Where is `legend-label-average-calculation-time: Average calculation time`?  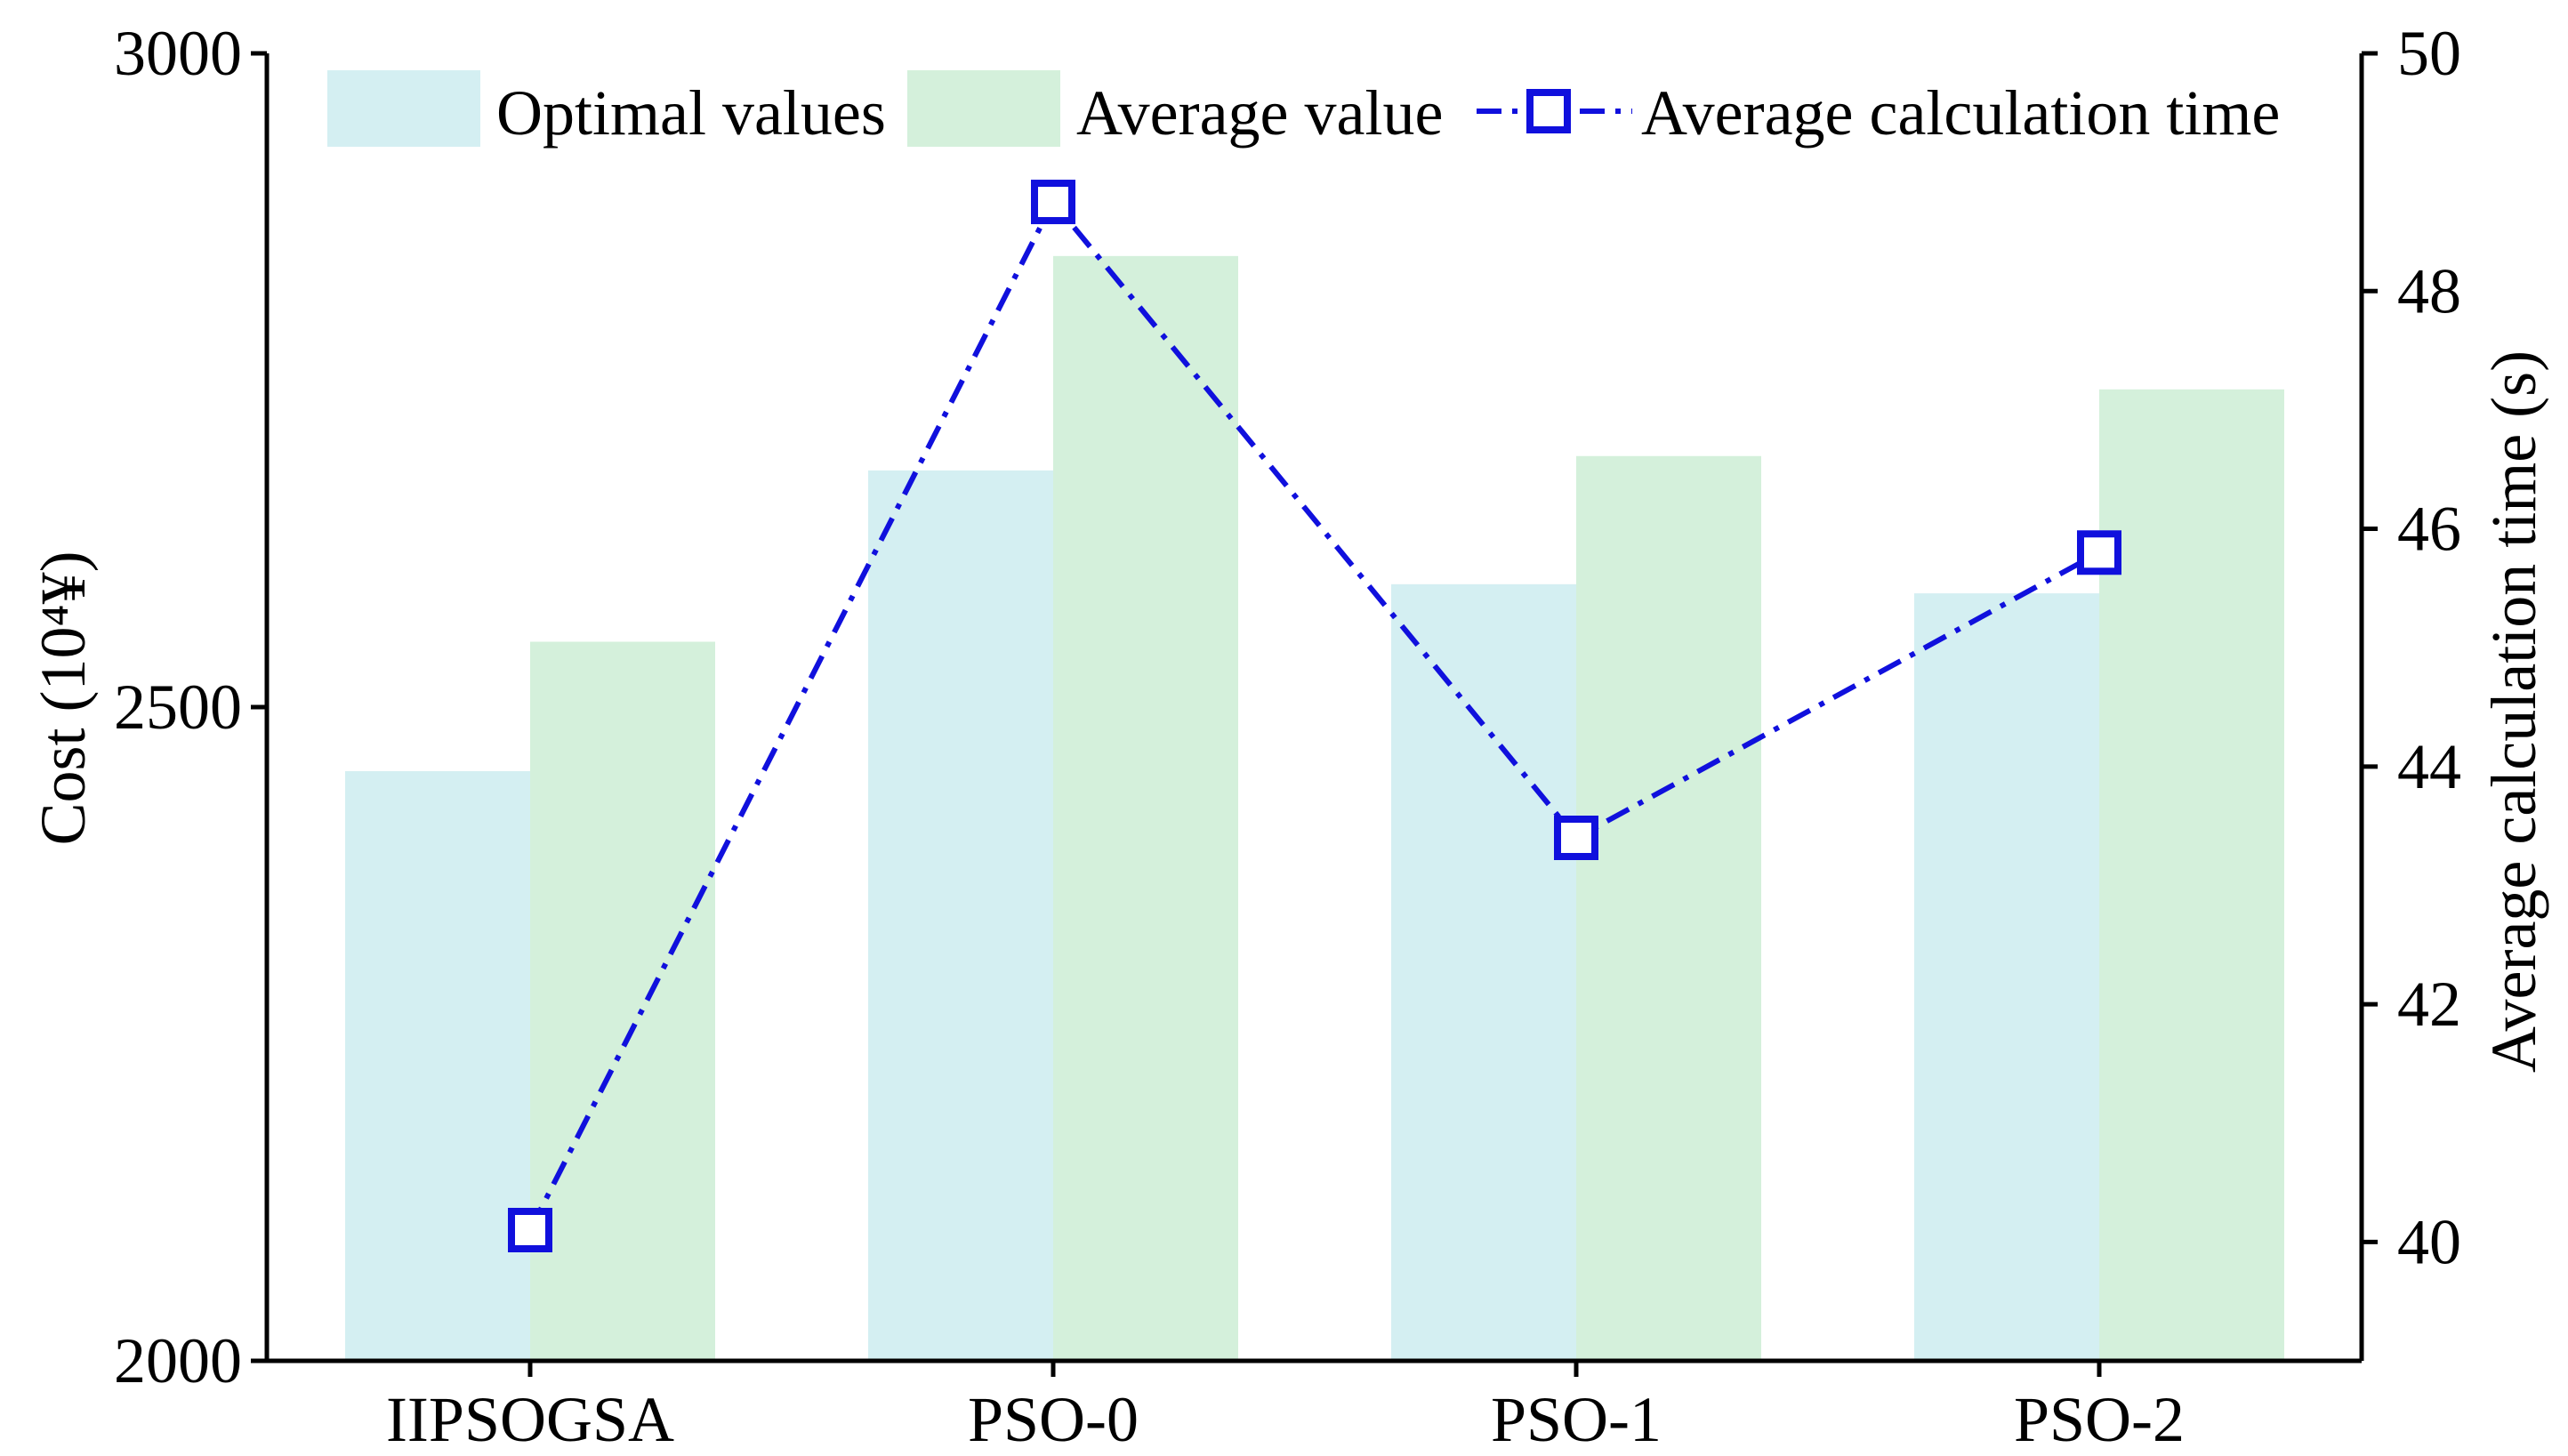
legend-label-average-calculation-time: Average calculation time is located at coordinates (1960, 113).